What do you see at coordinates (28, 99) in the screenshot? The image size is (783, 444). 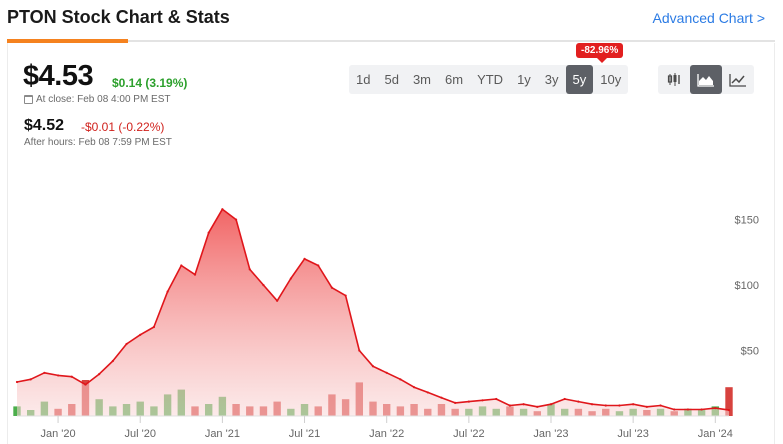 I see `calendar-icon` at bounding box center [28, 99].